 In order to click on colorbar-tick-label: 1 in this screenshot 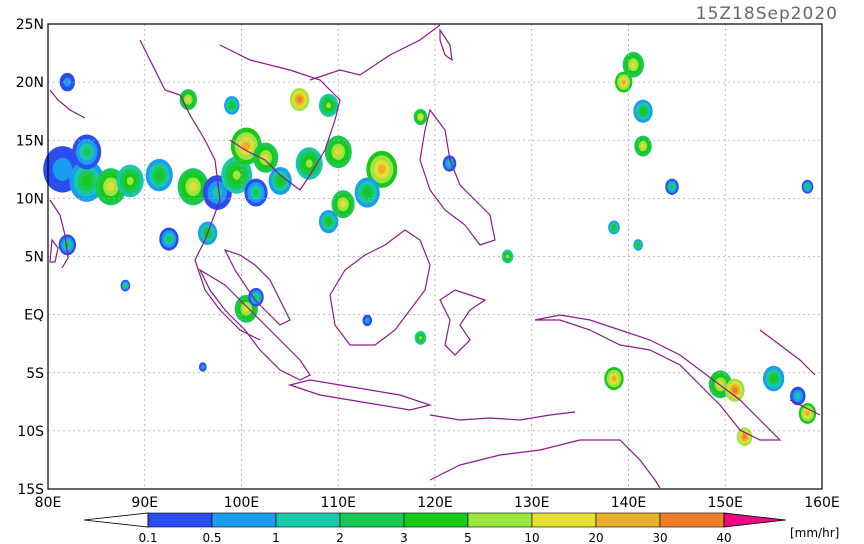, I will do `click(276, 537)`.